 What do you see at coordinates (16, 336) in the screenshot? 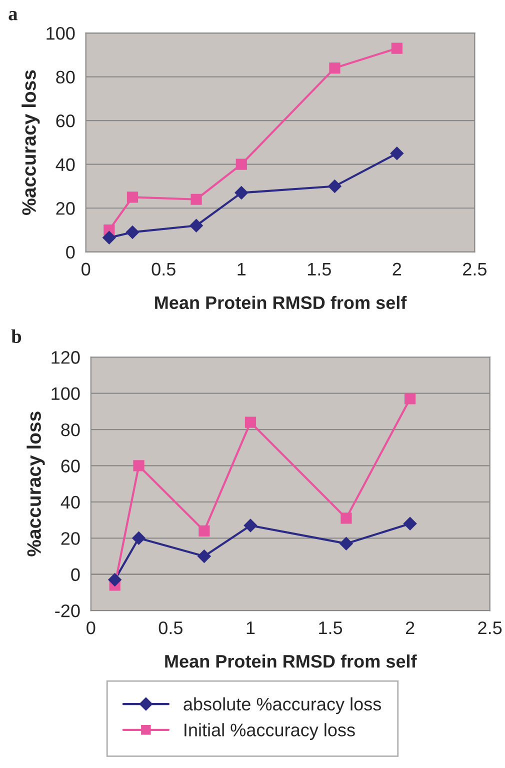
I see `chart-title: b` at bounding box center [16, 336].